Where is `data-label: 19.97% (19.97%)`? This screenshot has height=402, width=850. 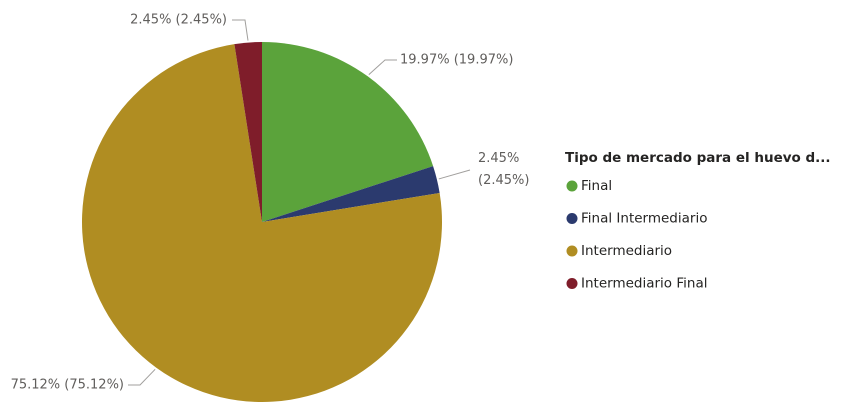
data-label: 19.97% (19.97%) is located at coordinates (456, 60).